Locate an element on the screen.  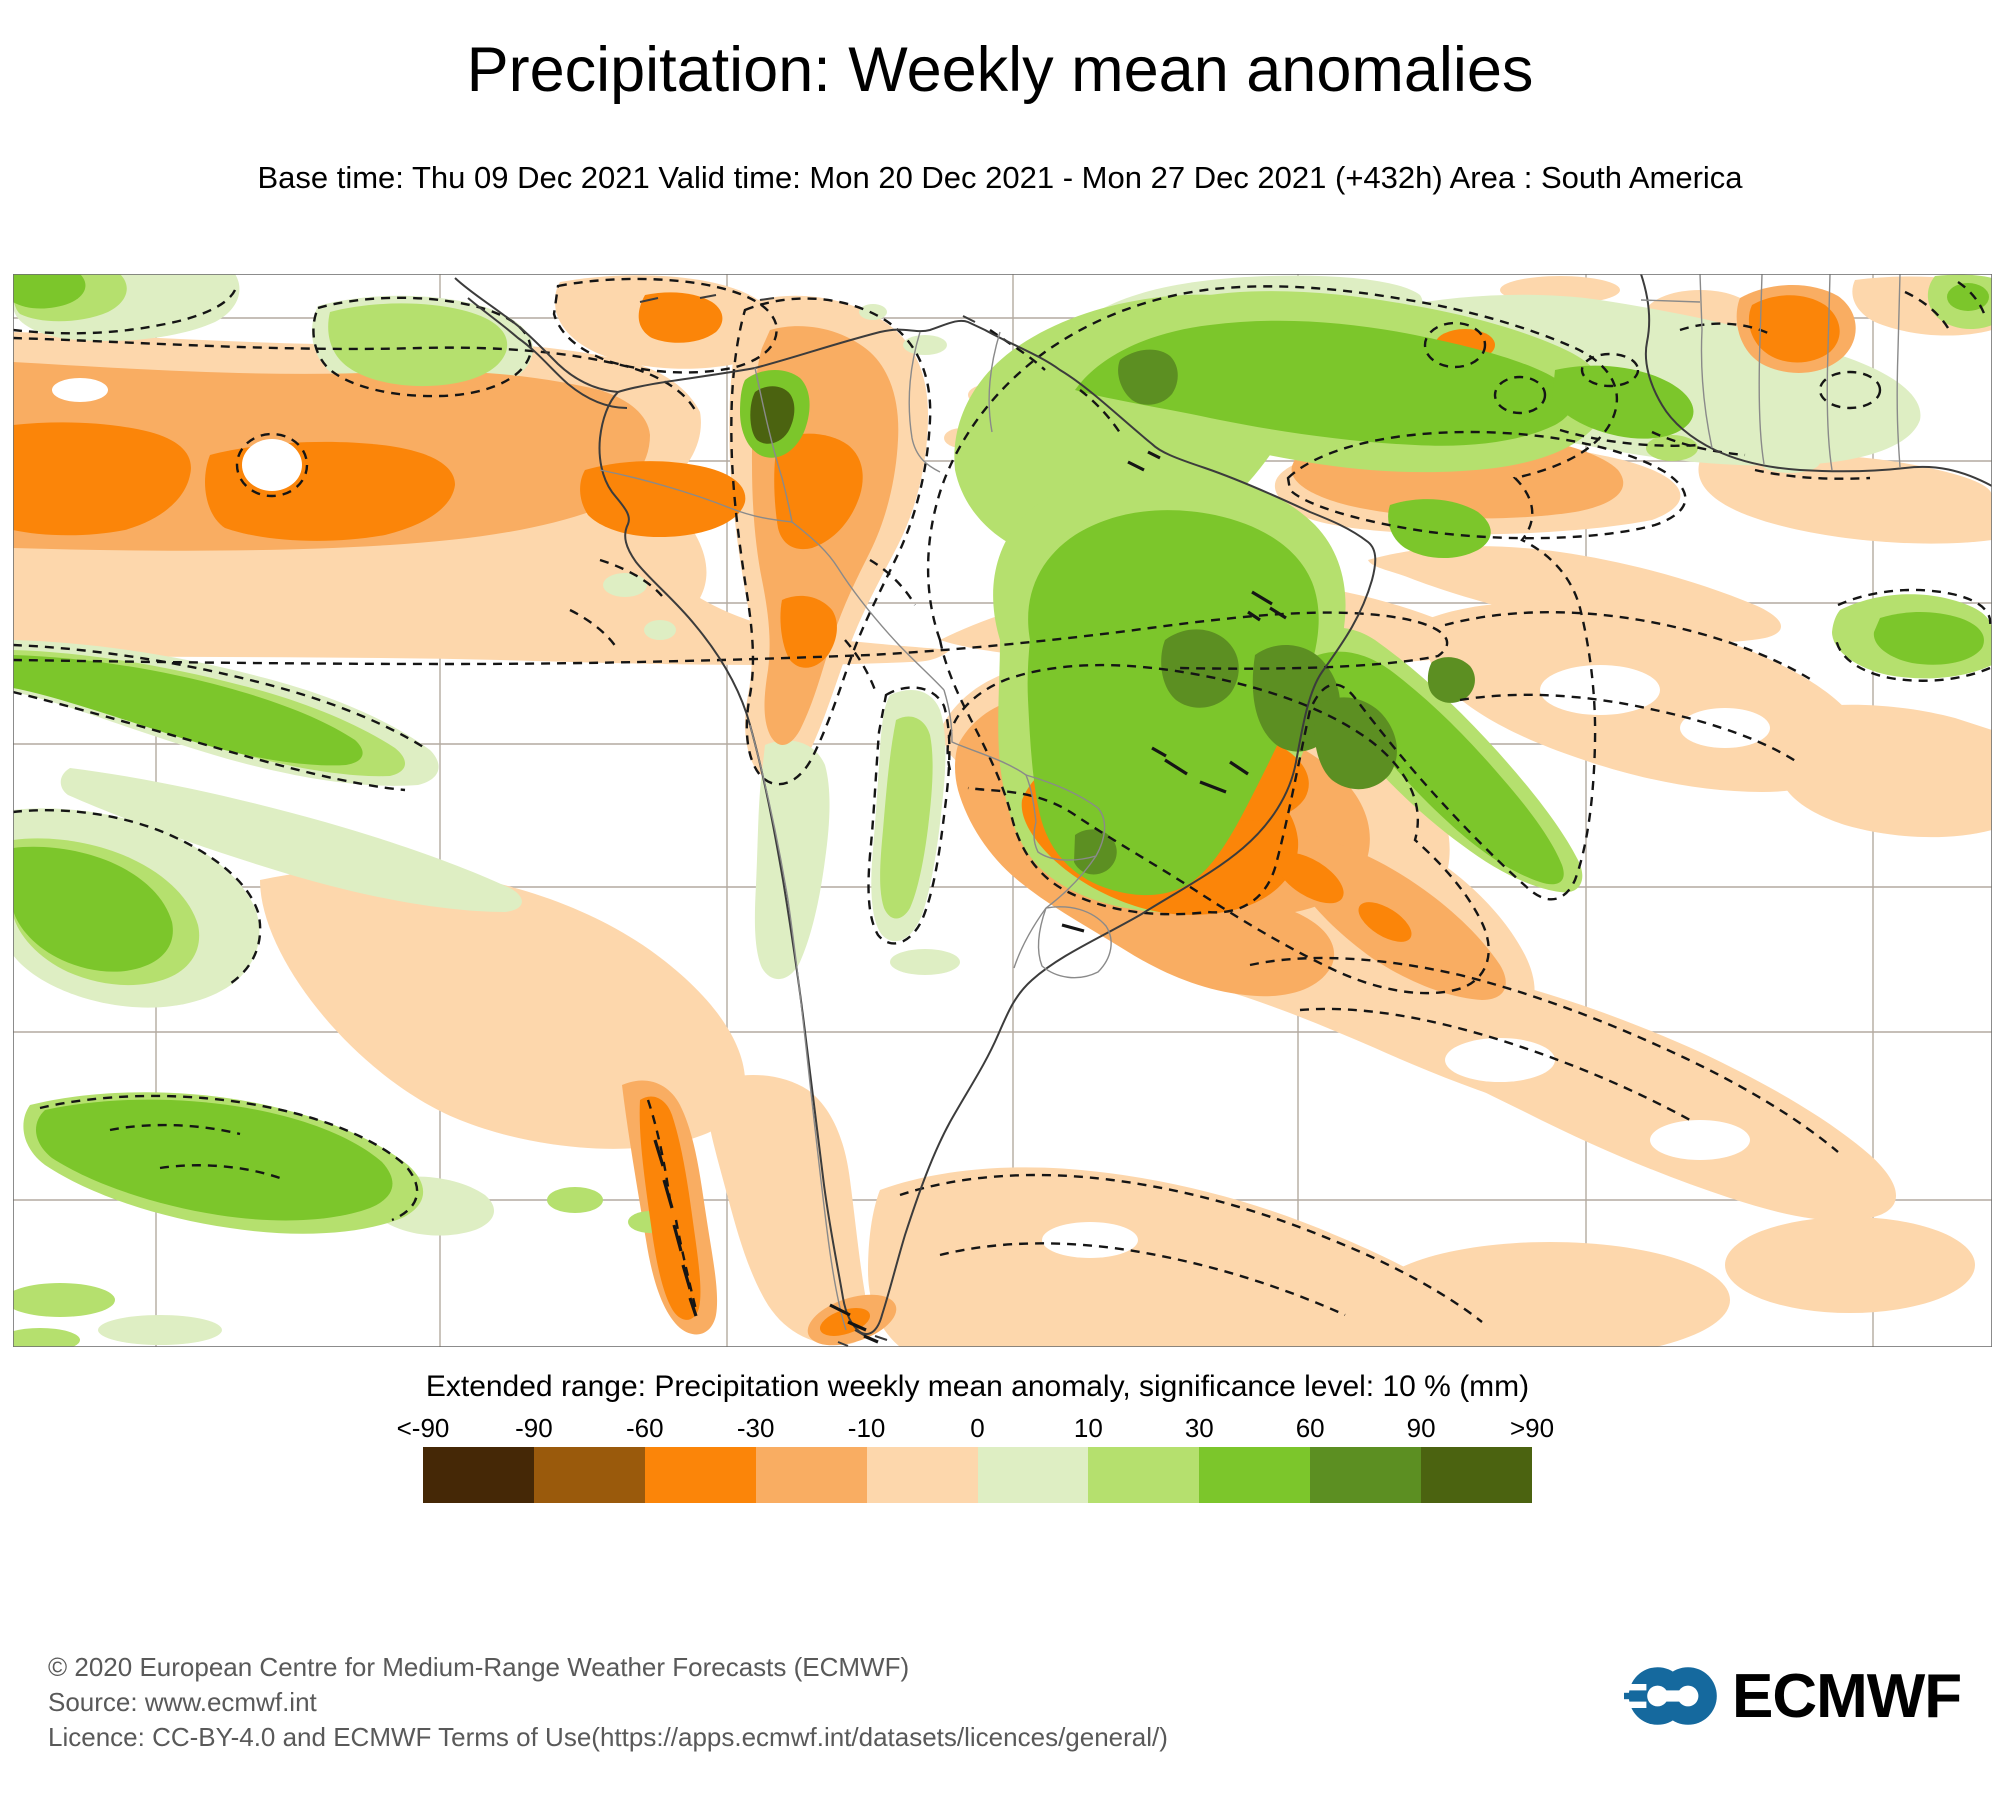
ecmwf-logo-text: ECMWF is located at coordinates (1847, 1696).